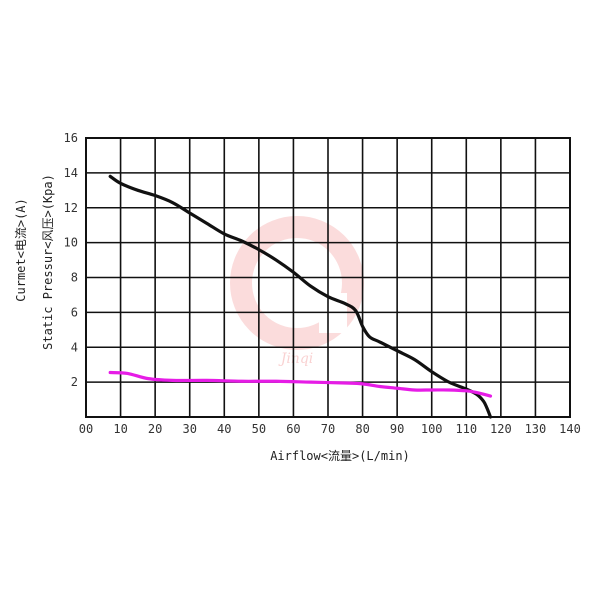  Describe the element at coordinates (189, 429) in the screenshot. I see `x-tick-label: 30` at that location.